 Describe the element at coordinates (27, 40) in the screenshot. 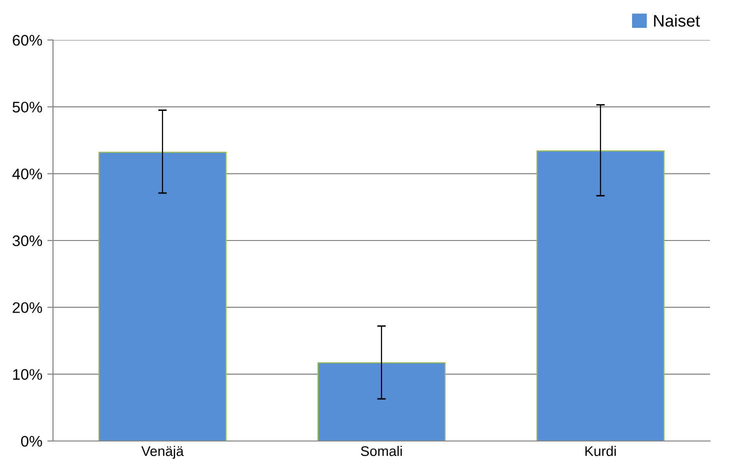

I see `y-tick-label: 60%` at that location.